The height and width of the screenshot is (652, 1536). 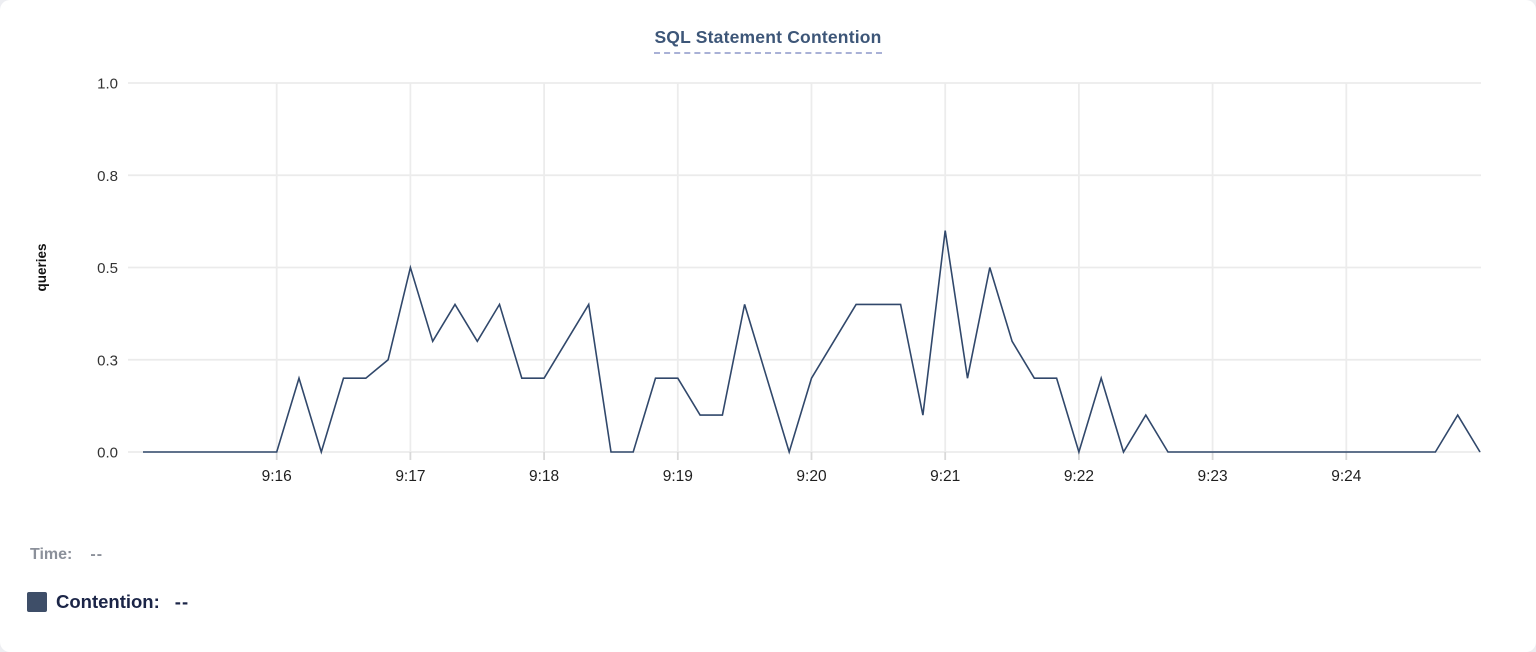 What do you see at coordinates (1213, 476) in the screenshot?
I see `x-tick-label: 9:23` at bounding box center [1213, 476].